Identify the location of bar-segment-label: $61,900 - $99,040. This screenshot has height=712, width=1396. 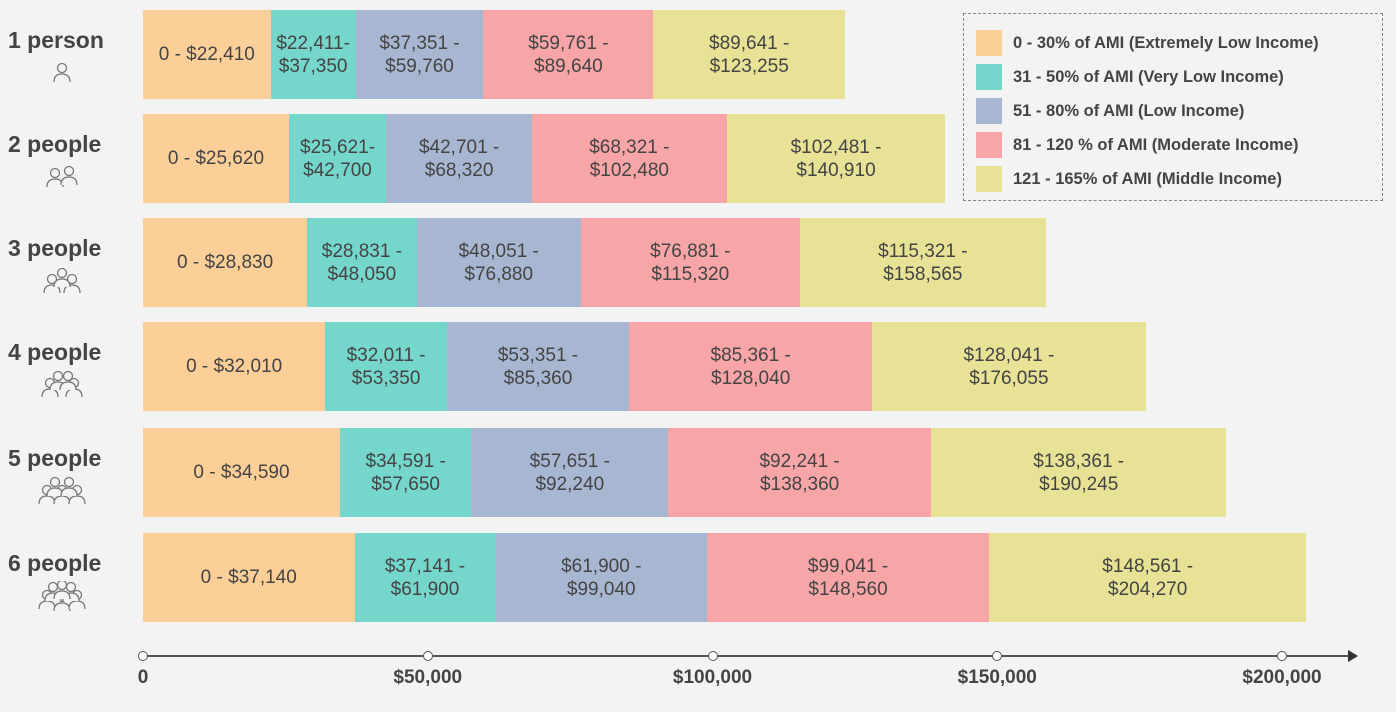
(601, 577).